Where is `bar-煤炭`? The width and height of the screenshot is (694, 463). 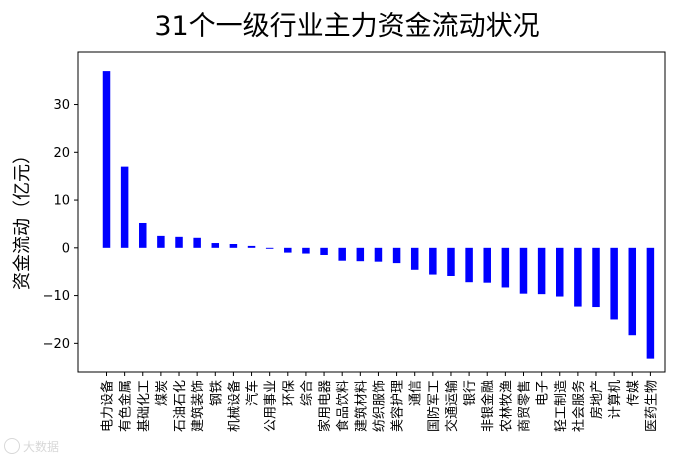
bar-煤炭 is located at coordinates (161, 241).